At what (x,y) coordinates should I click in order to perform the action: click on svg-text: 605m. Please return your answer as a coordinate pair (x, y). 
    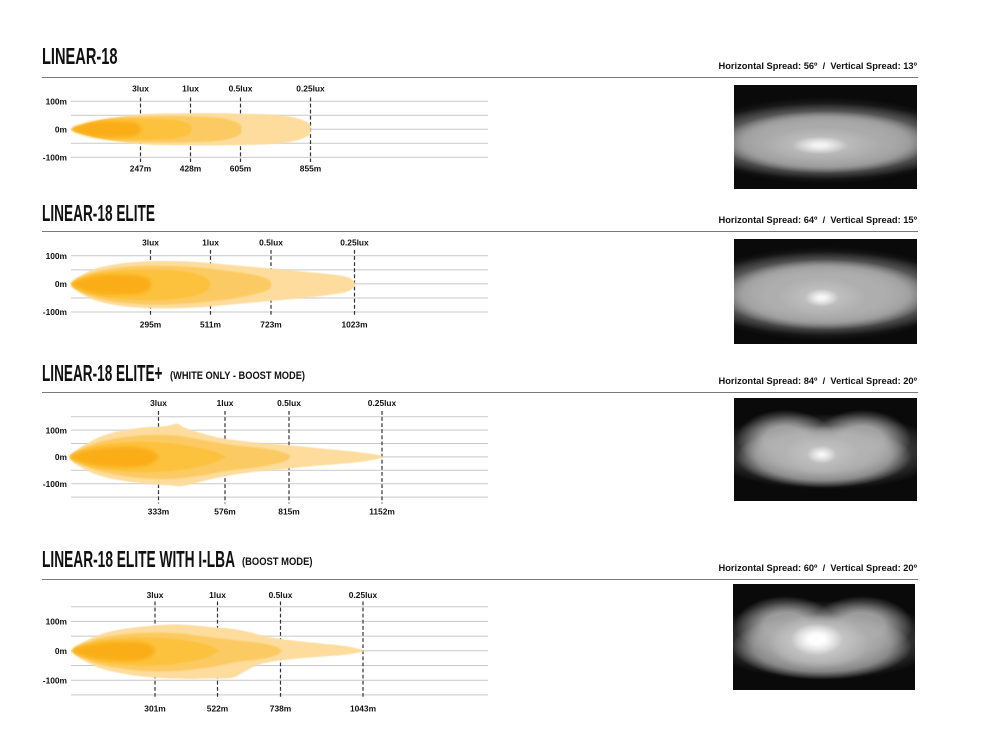
    Looking at the image, I should click on (240, 169).